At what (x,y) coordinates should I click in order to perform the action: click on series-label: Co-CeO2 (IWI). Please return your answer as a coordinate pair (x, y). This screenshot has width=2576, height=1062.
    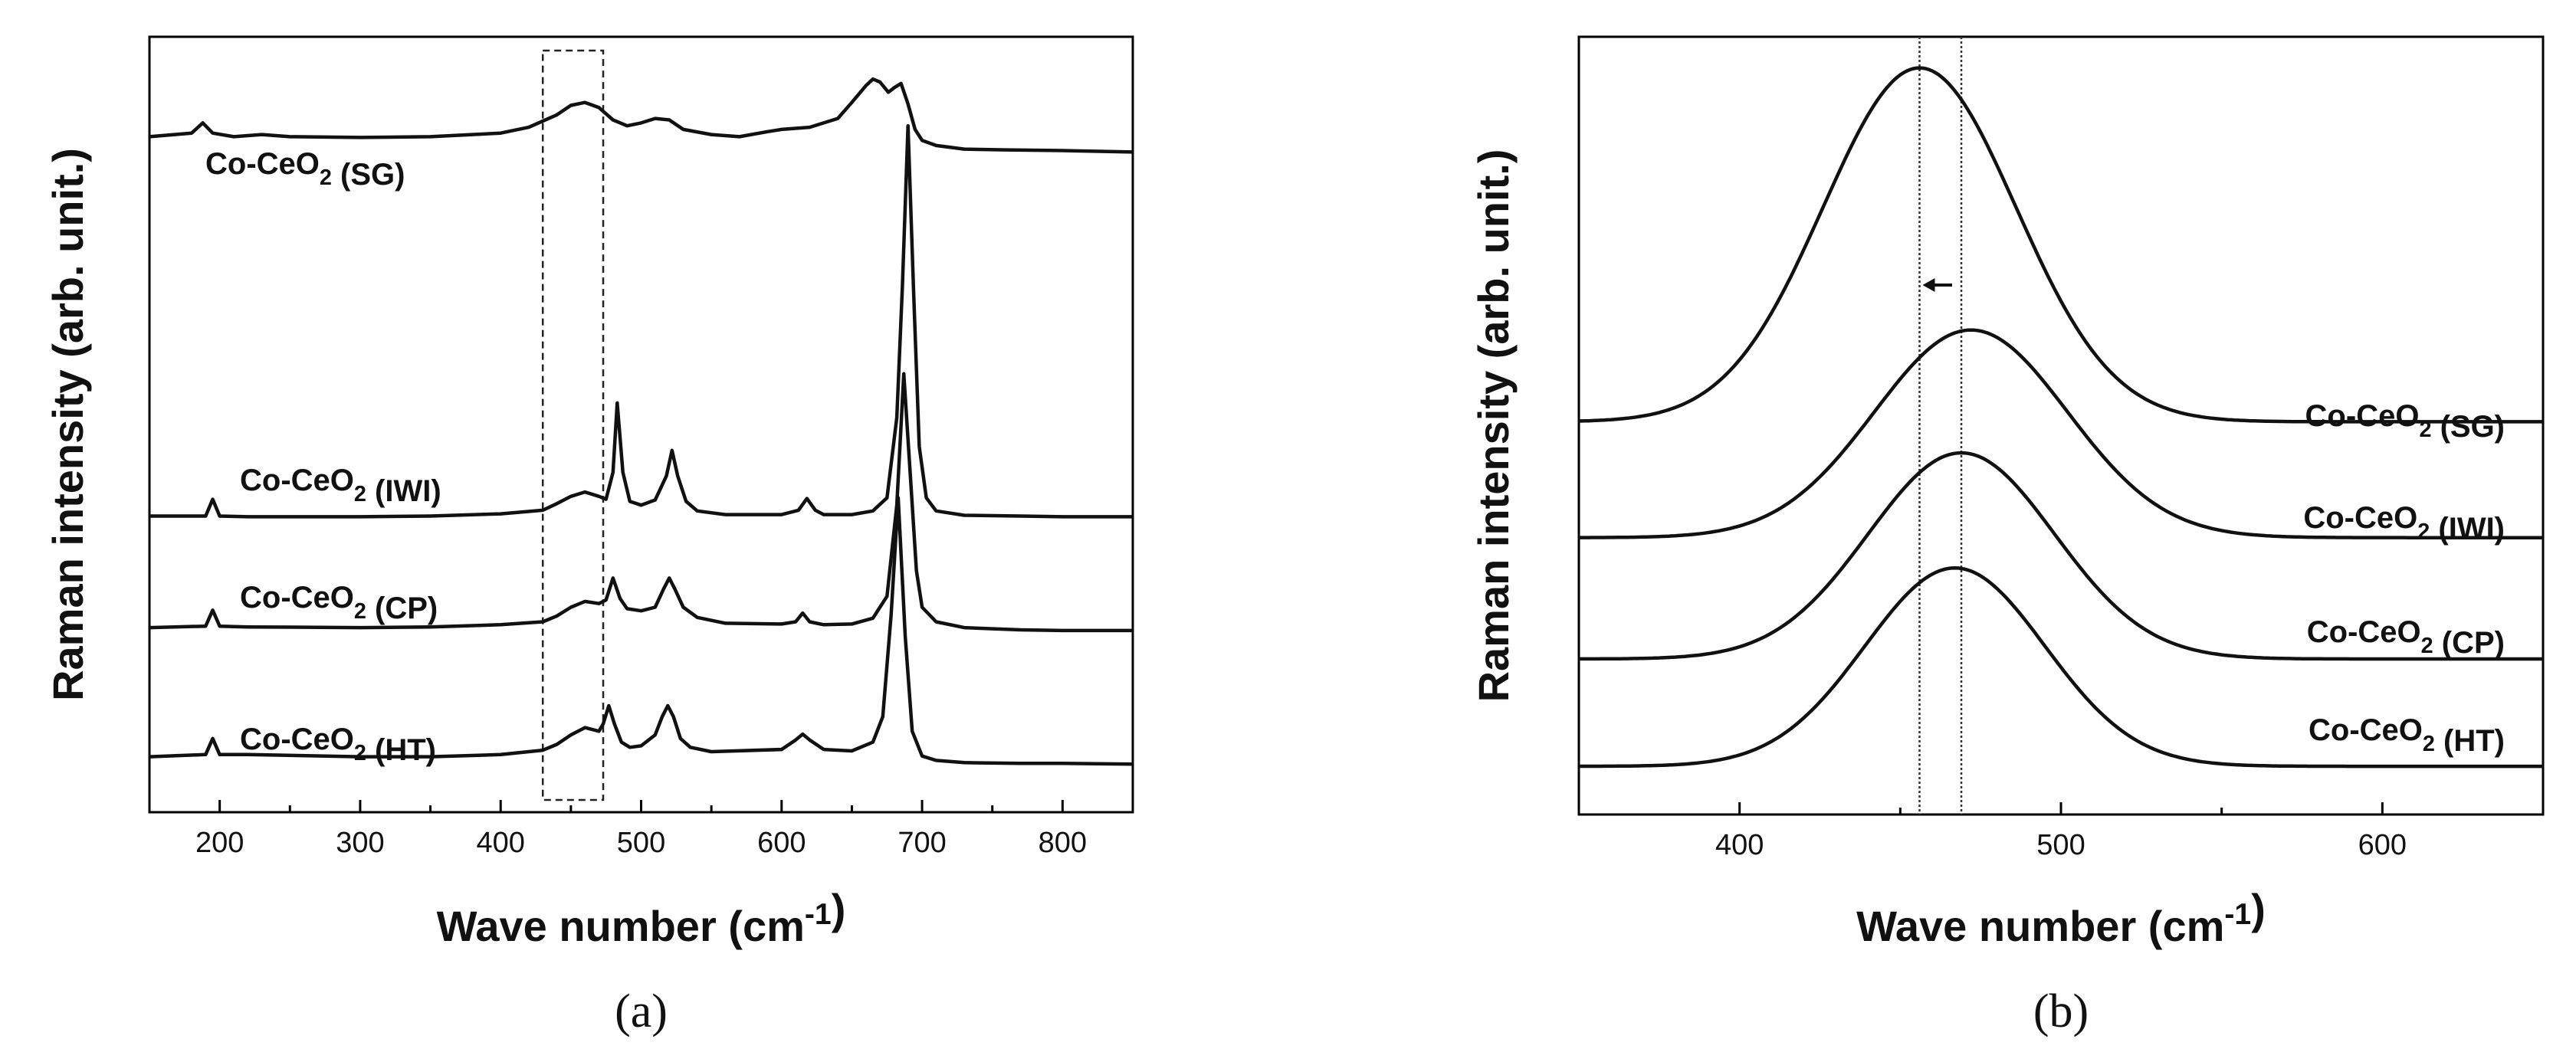
    Looking at the image, I should click on (340, 486).